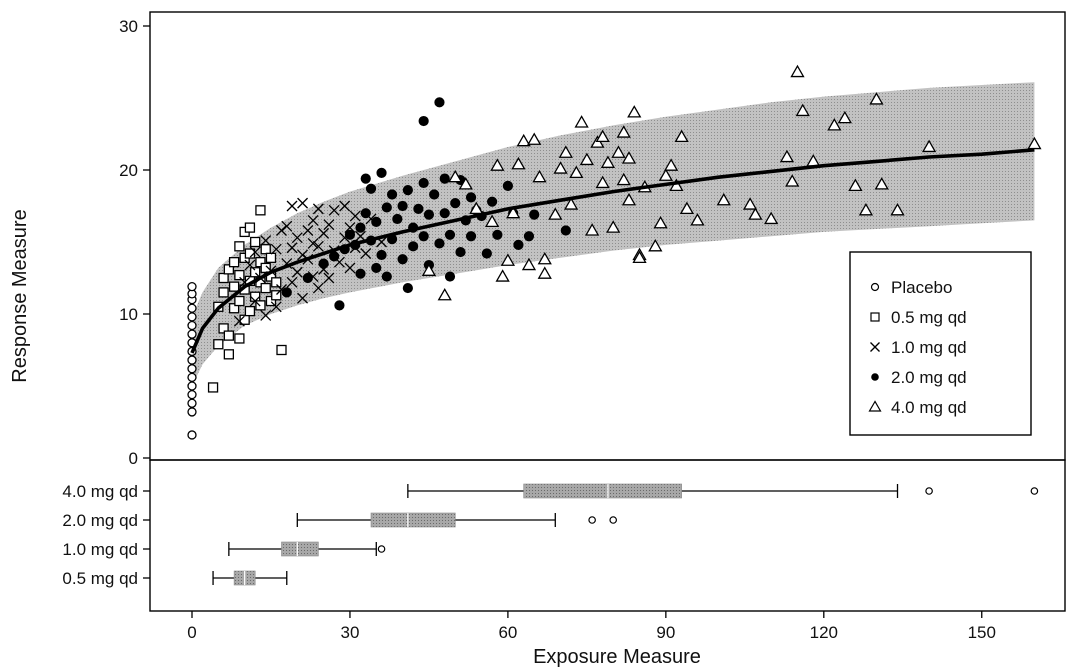 The image size is (1068, 669). What do you see at coordinates (929, 377) in the screenshot?
I see `legend-label: 2.0 mg qd` at bounding box center [929, 377].